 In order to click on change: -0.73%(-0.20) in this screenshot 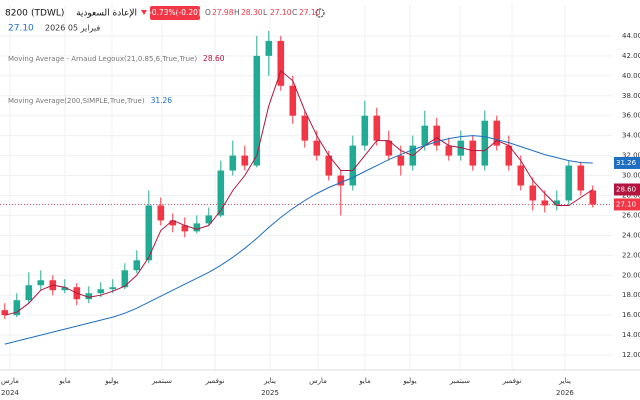, I will do `click(175, 12)`.